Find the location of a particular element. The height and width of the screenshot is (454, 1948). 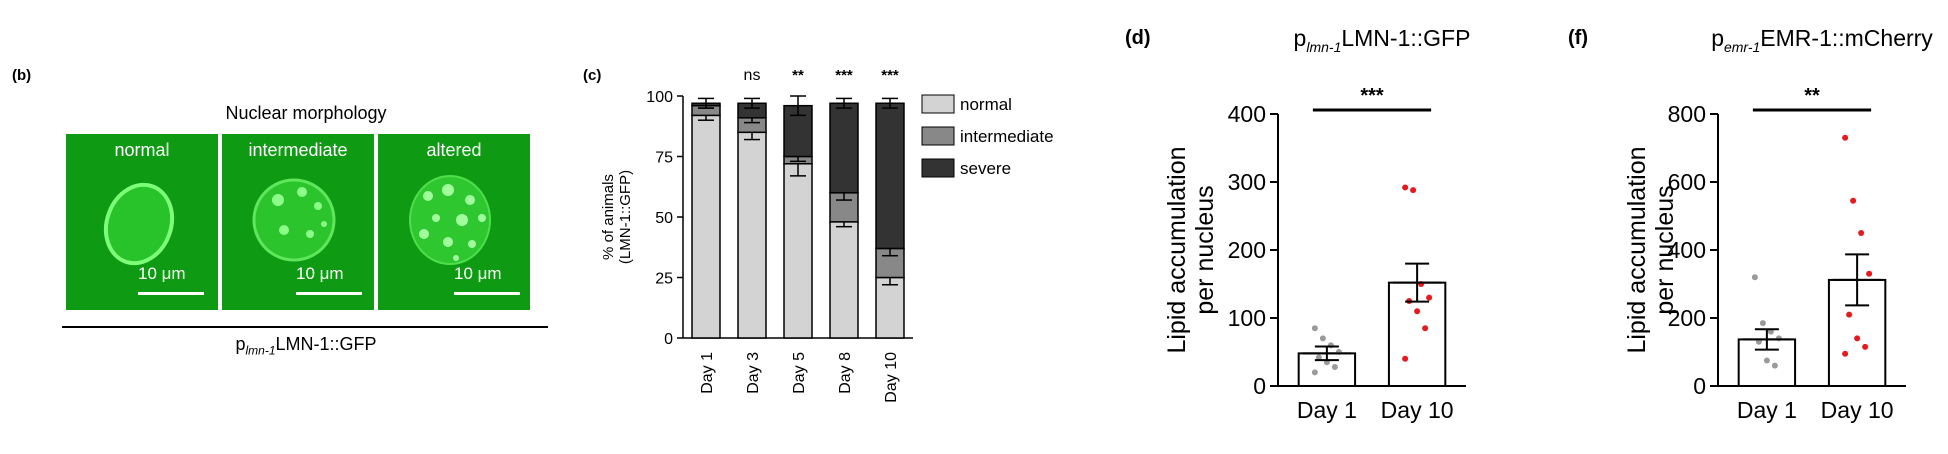

micro-label-intermediate: intermediate is located at coordinates (298, 150).